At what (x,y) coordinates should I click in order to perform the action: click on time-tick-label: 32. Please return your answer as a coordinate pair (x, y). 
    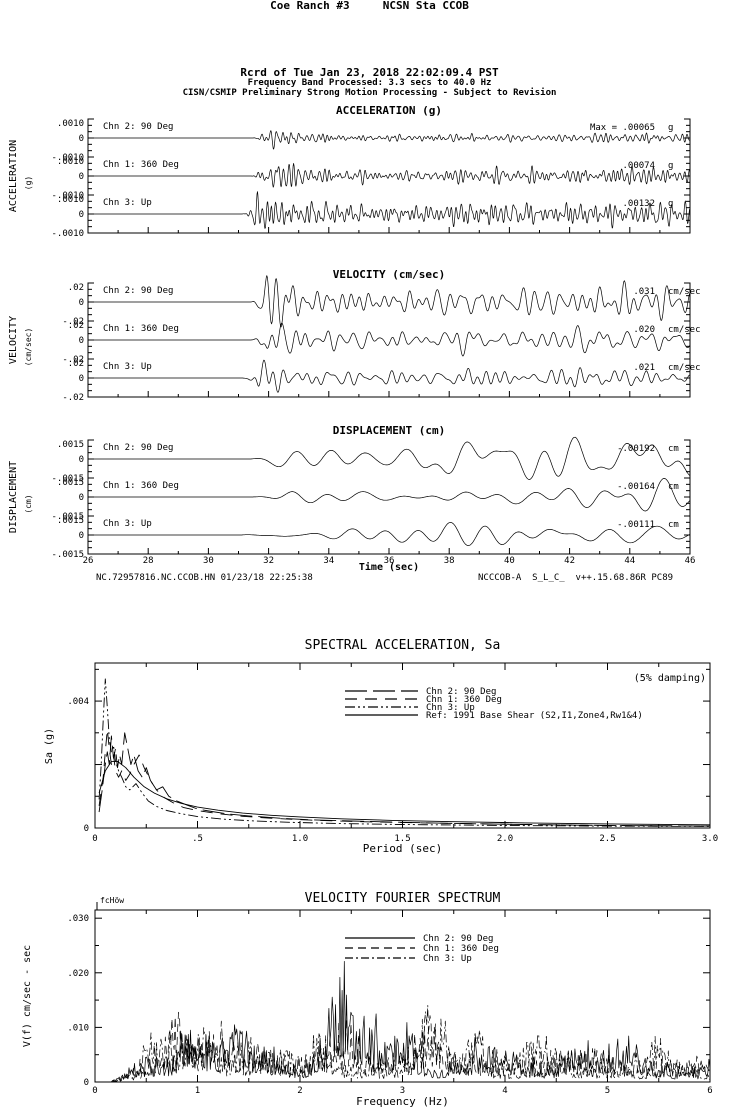
    Looking at the image, I should click on (268, 561).